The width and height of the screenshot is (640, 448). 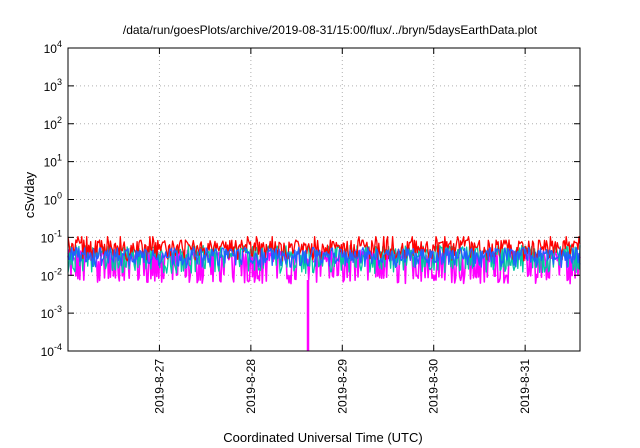 What do you see at coordinates (59, 196) in the screenshot?
I see `y-tick-exponent: 0` at bounding box center [59, 196].